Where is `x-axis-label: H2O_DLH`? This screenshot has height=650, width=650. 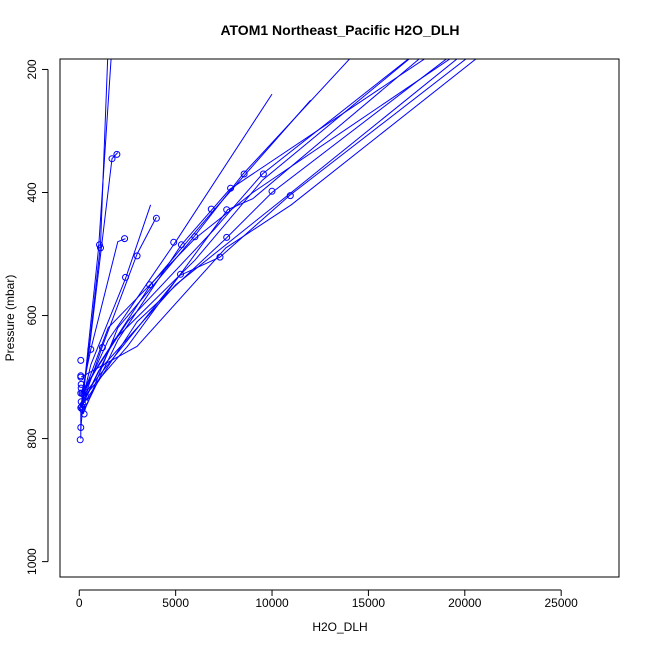
x-axis-label: H2O_DLH is located at coordinates (339, 627).